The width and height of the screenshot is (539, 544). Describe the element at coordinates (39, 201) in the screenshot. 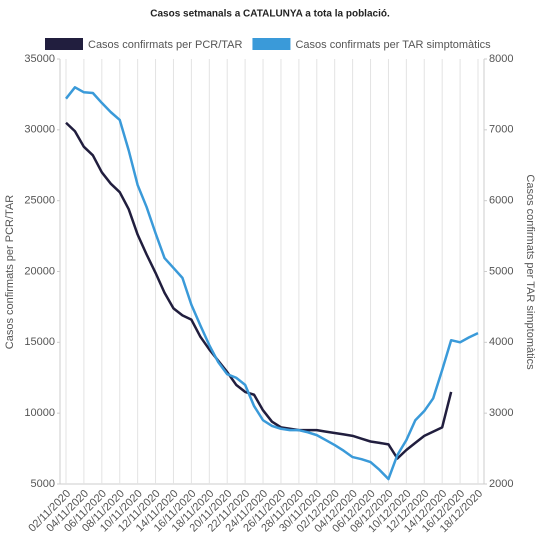

I see `y-tick-label: 25000` at that location.